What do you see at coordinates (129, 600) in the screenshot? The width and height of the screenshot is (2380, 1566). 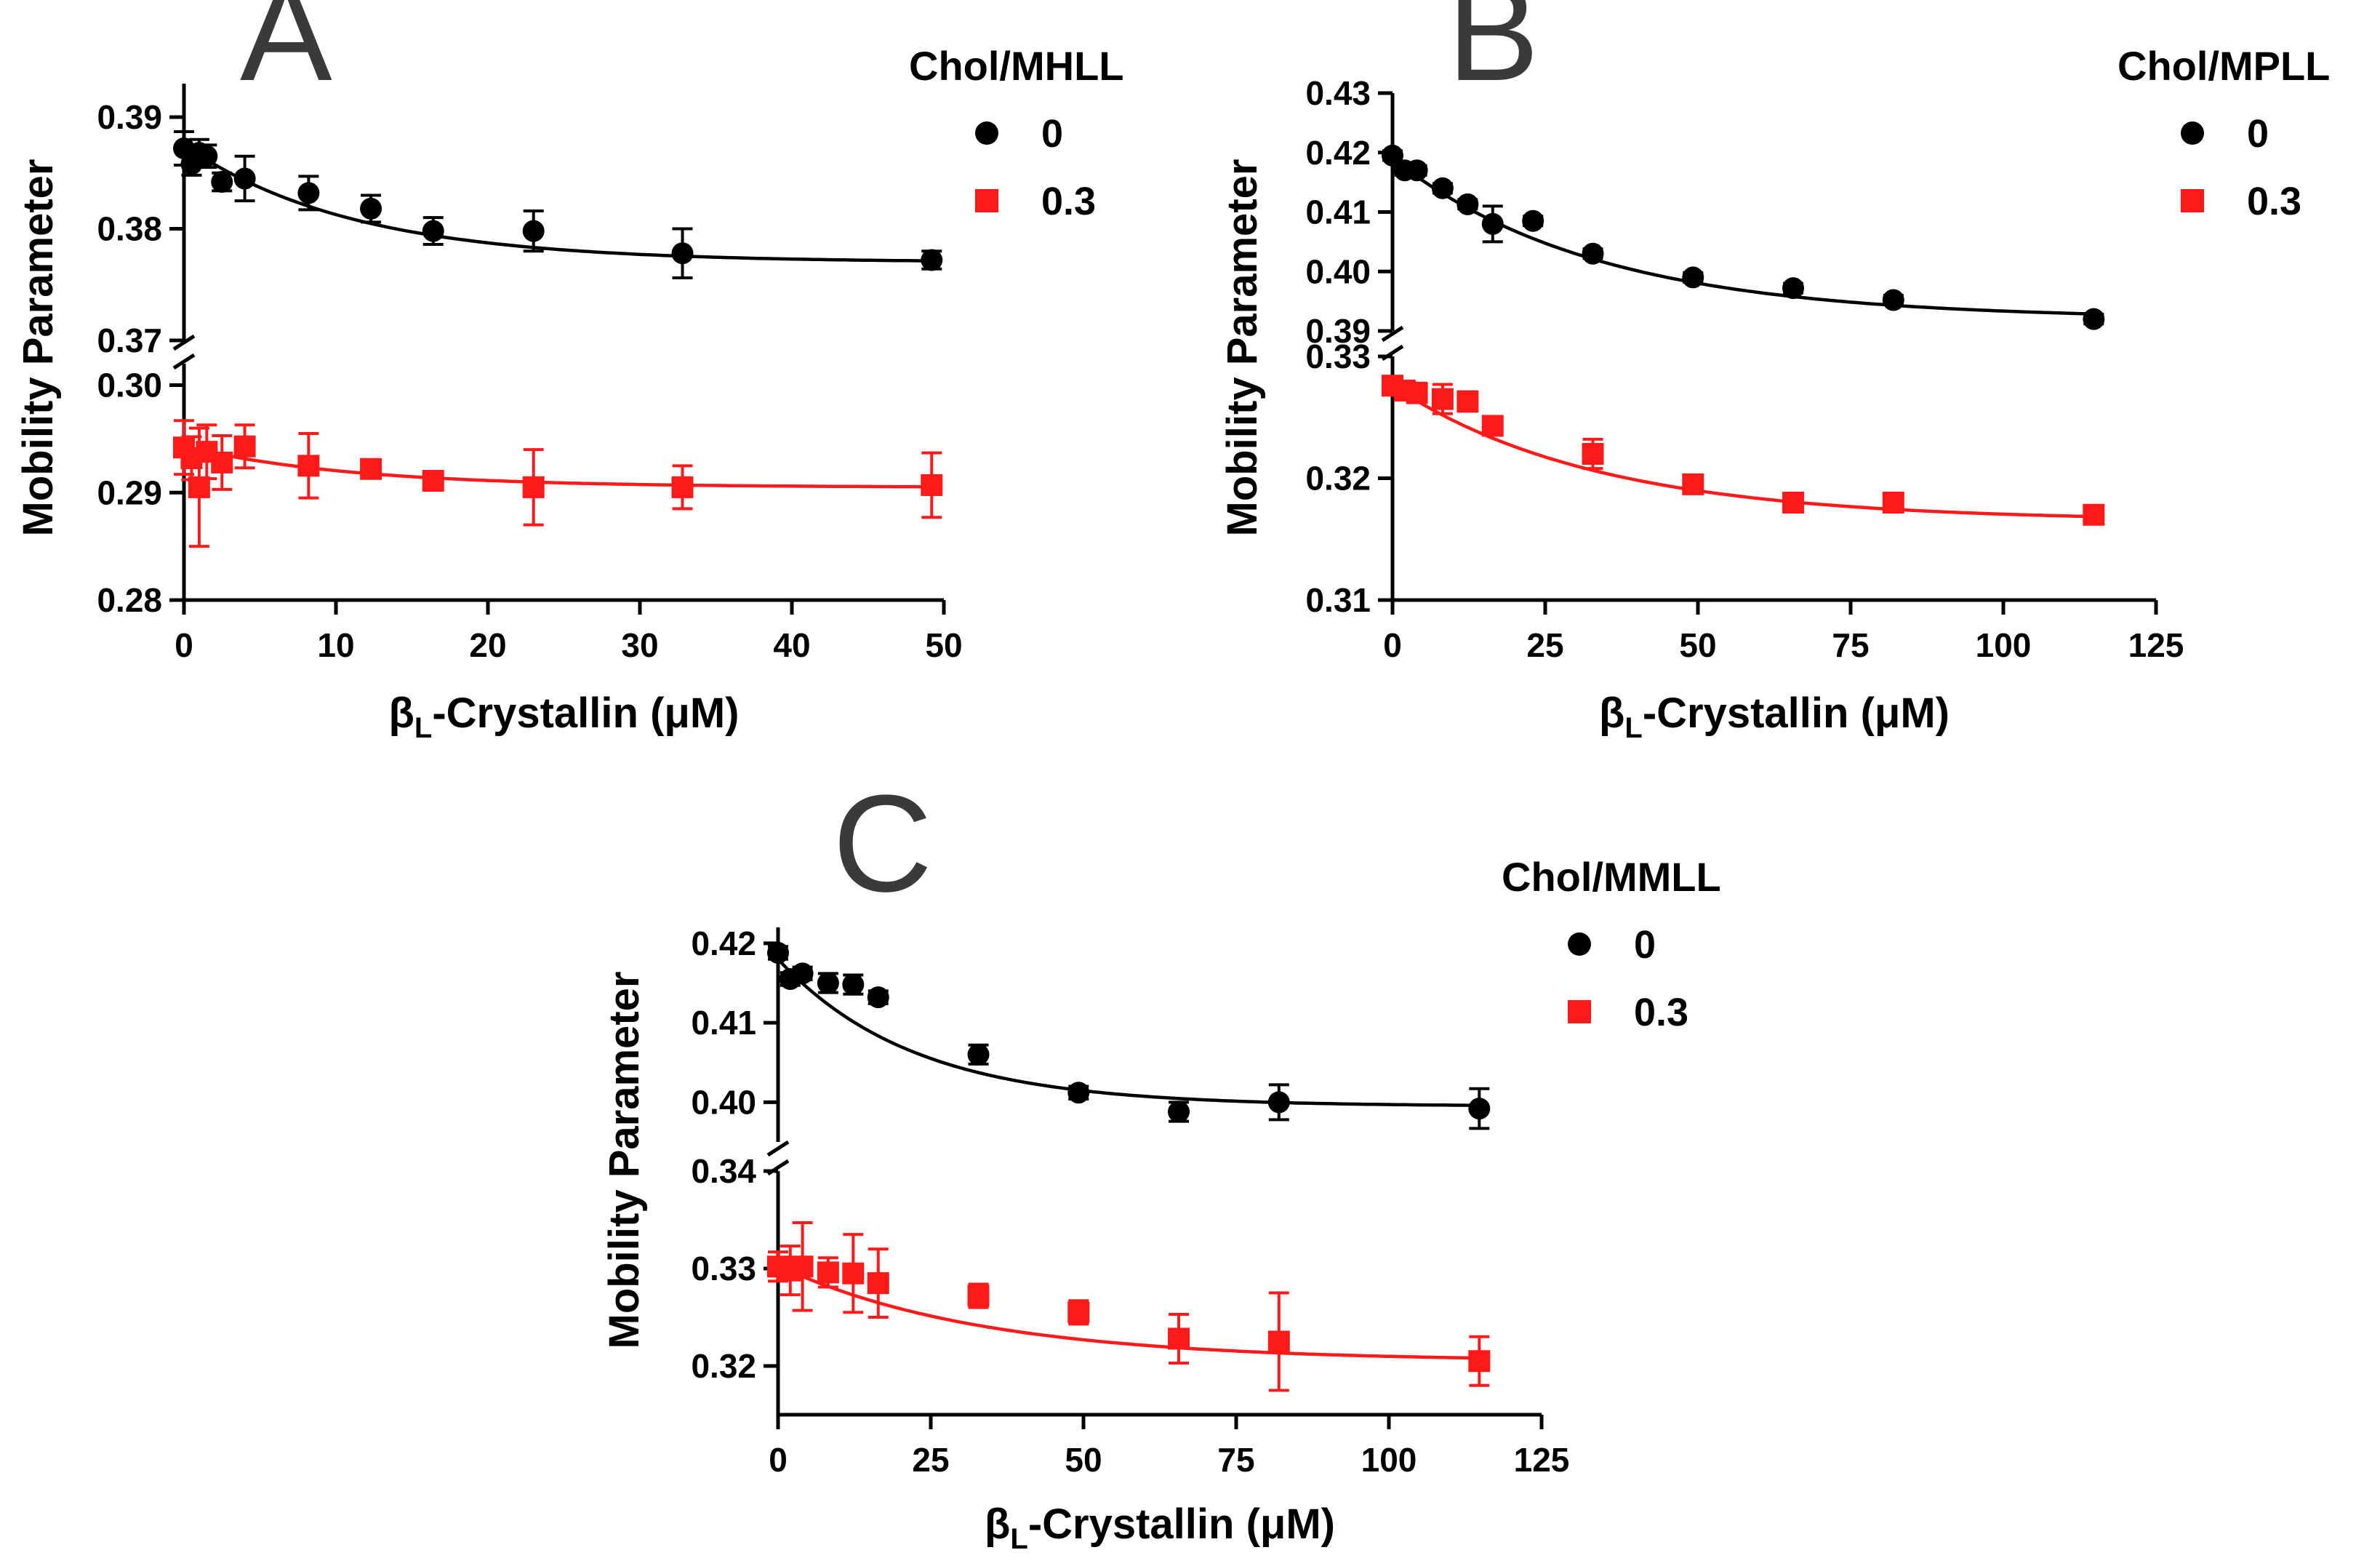 I see `y-tick-label: 0.28` at bounding box center [129, 600].